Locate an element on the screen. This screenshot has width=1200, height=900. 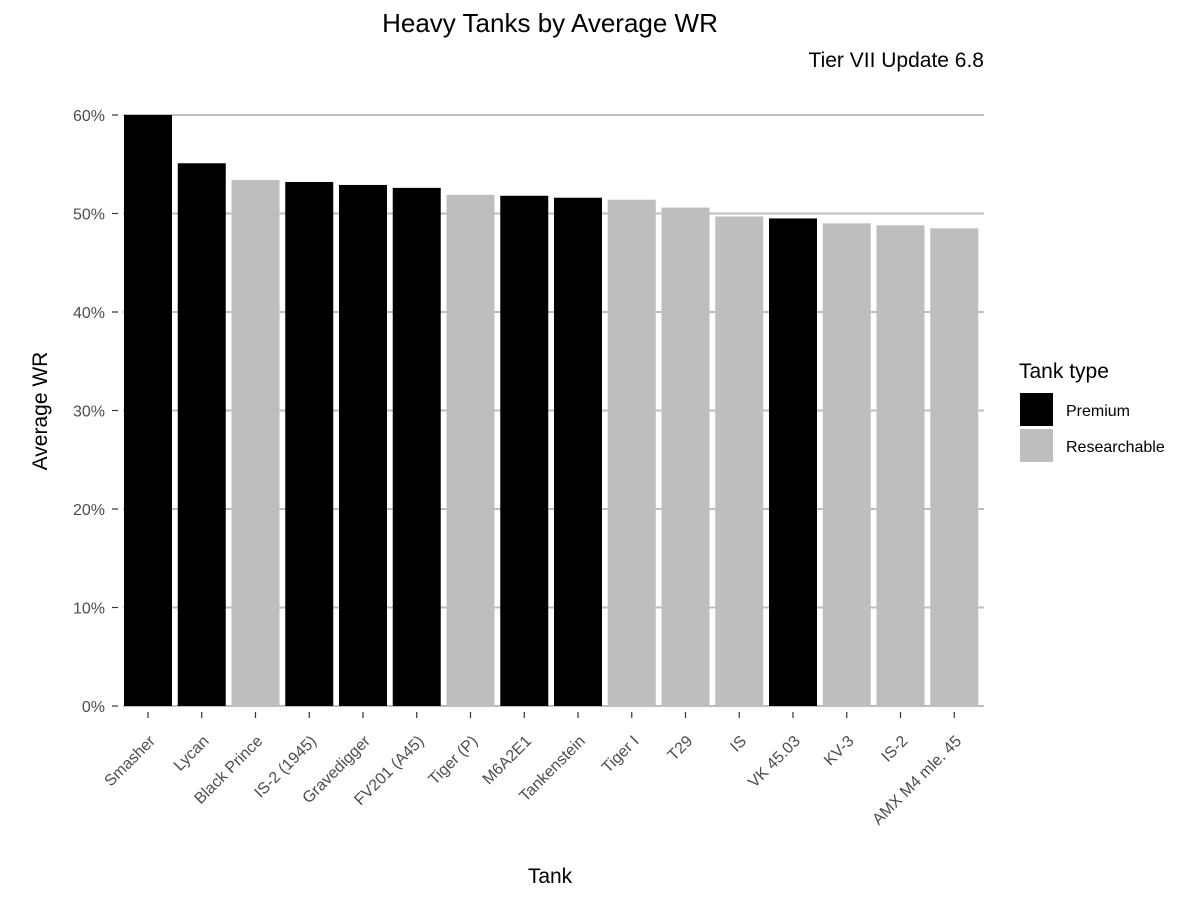
chart-subtitle: Tier VII Update 6.8 is located at coordinates (896, 60).